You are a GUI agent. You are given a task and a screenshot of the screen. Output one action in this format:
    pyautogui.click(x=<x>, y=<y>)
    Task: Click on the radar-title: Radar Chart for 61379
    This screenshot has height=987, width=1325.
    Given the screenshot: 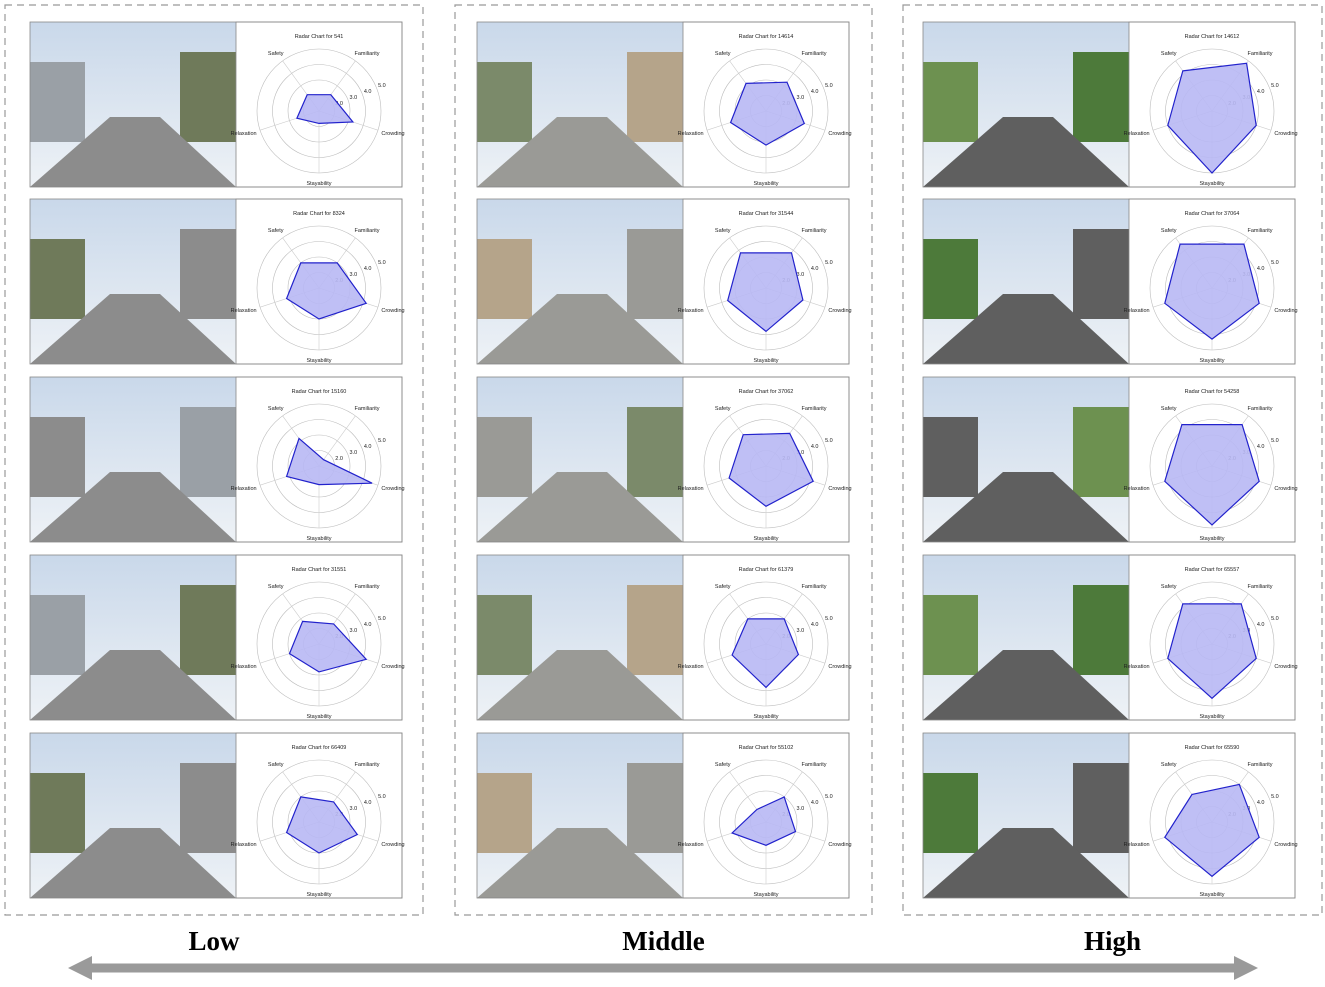 What is the action you would take?
    pyautogui.click(x=766, y=570)
    